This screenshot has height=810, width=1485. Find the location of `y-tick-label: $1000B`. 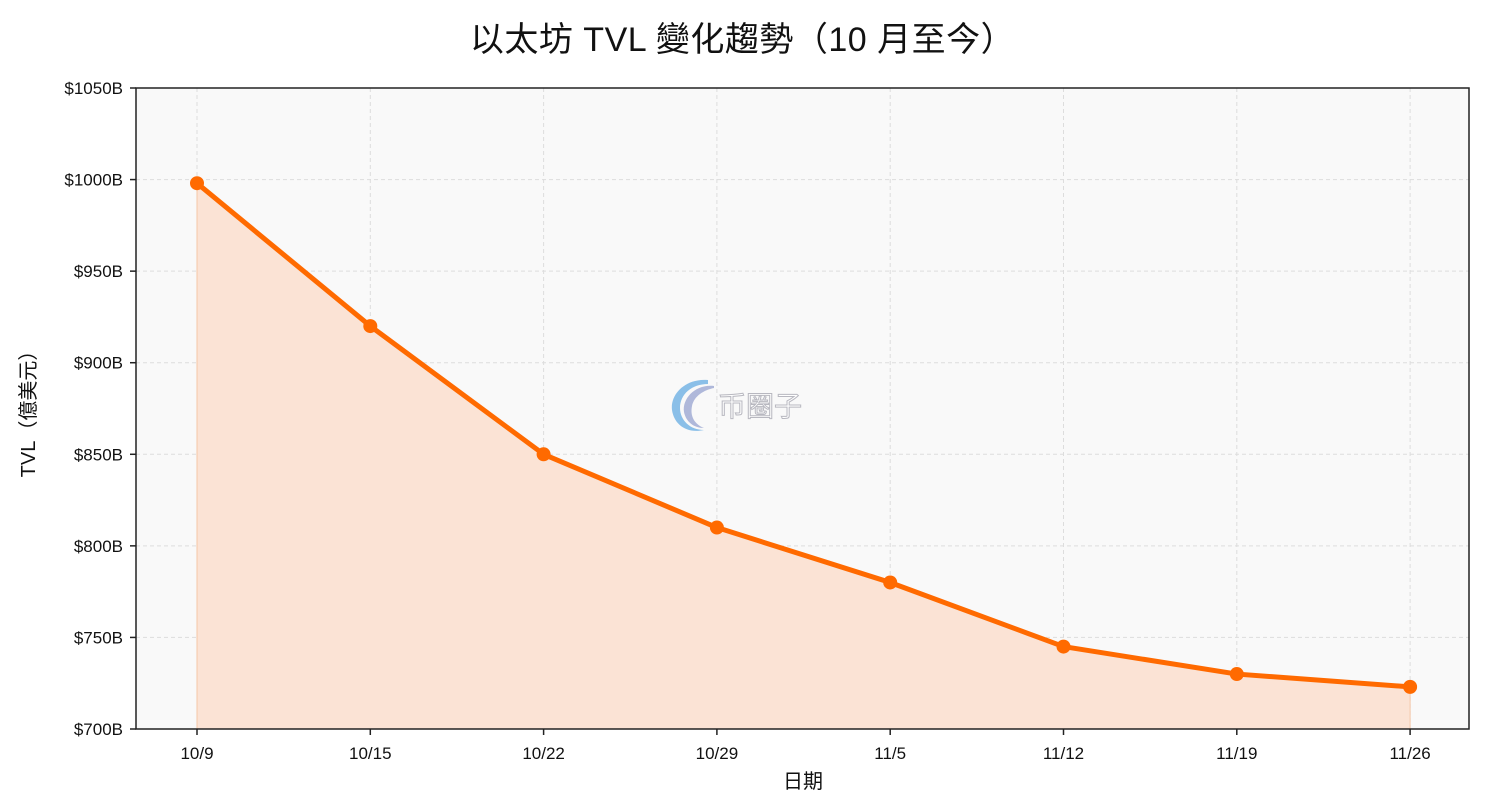

y-tick-label: $1000B is located at coordinates (93, 180).